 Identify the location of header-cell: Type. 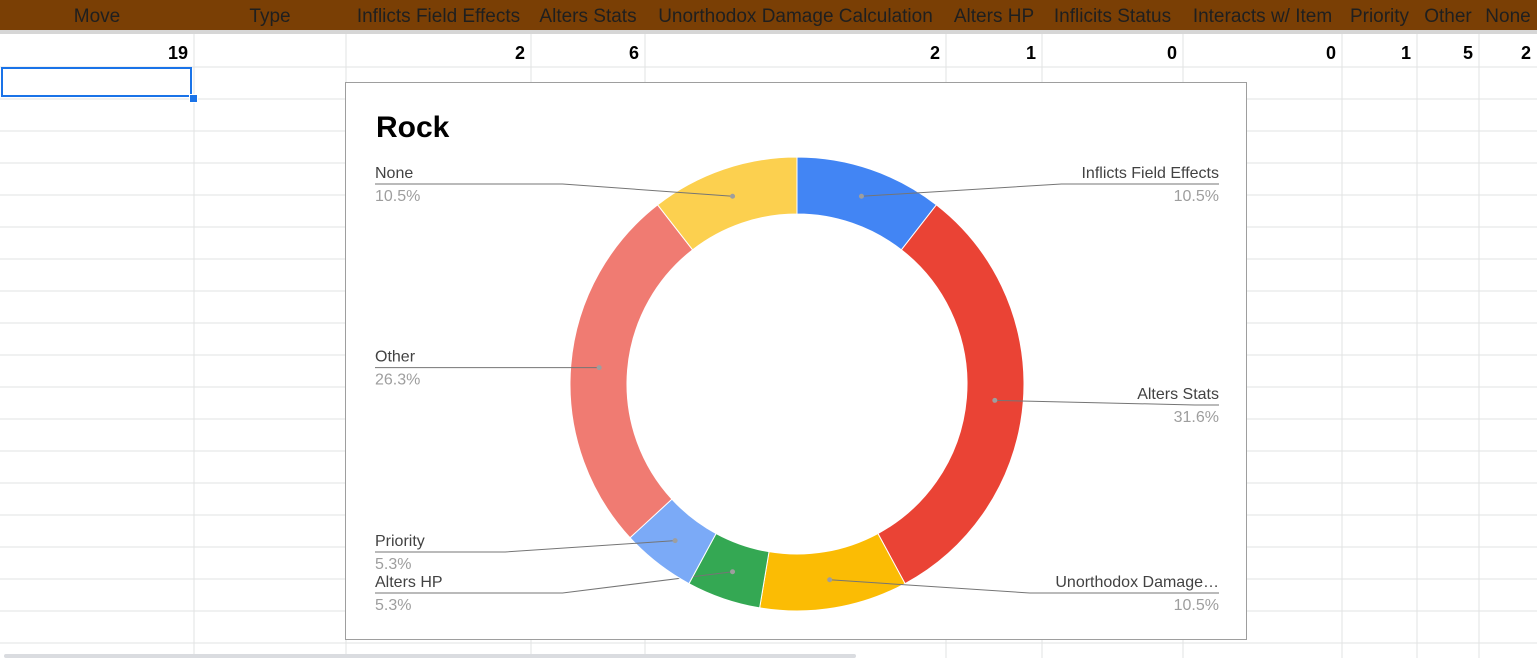
(269, 16).